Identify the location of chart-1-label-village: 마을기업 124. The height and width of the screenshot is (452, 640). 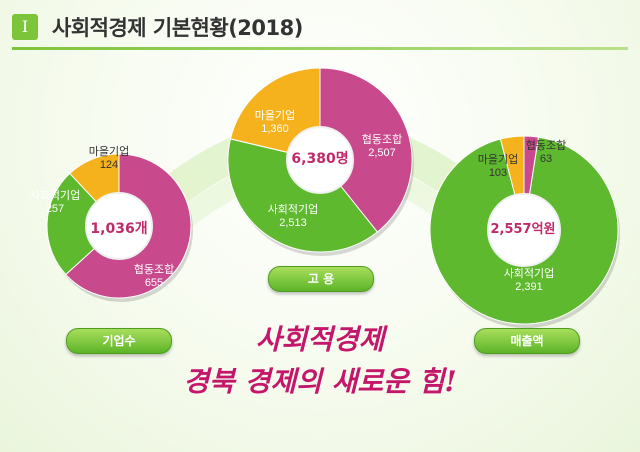
(109, 158).